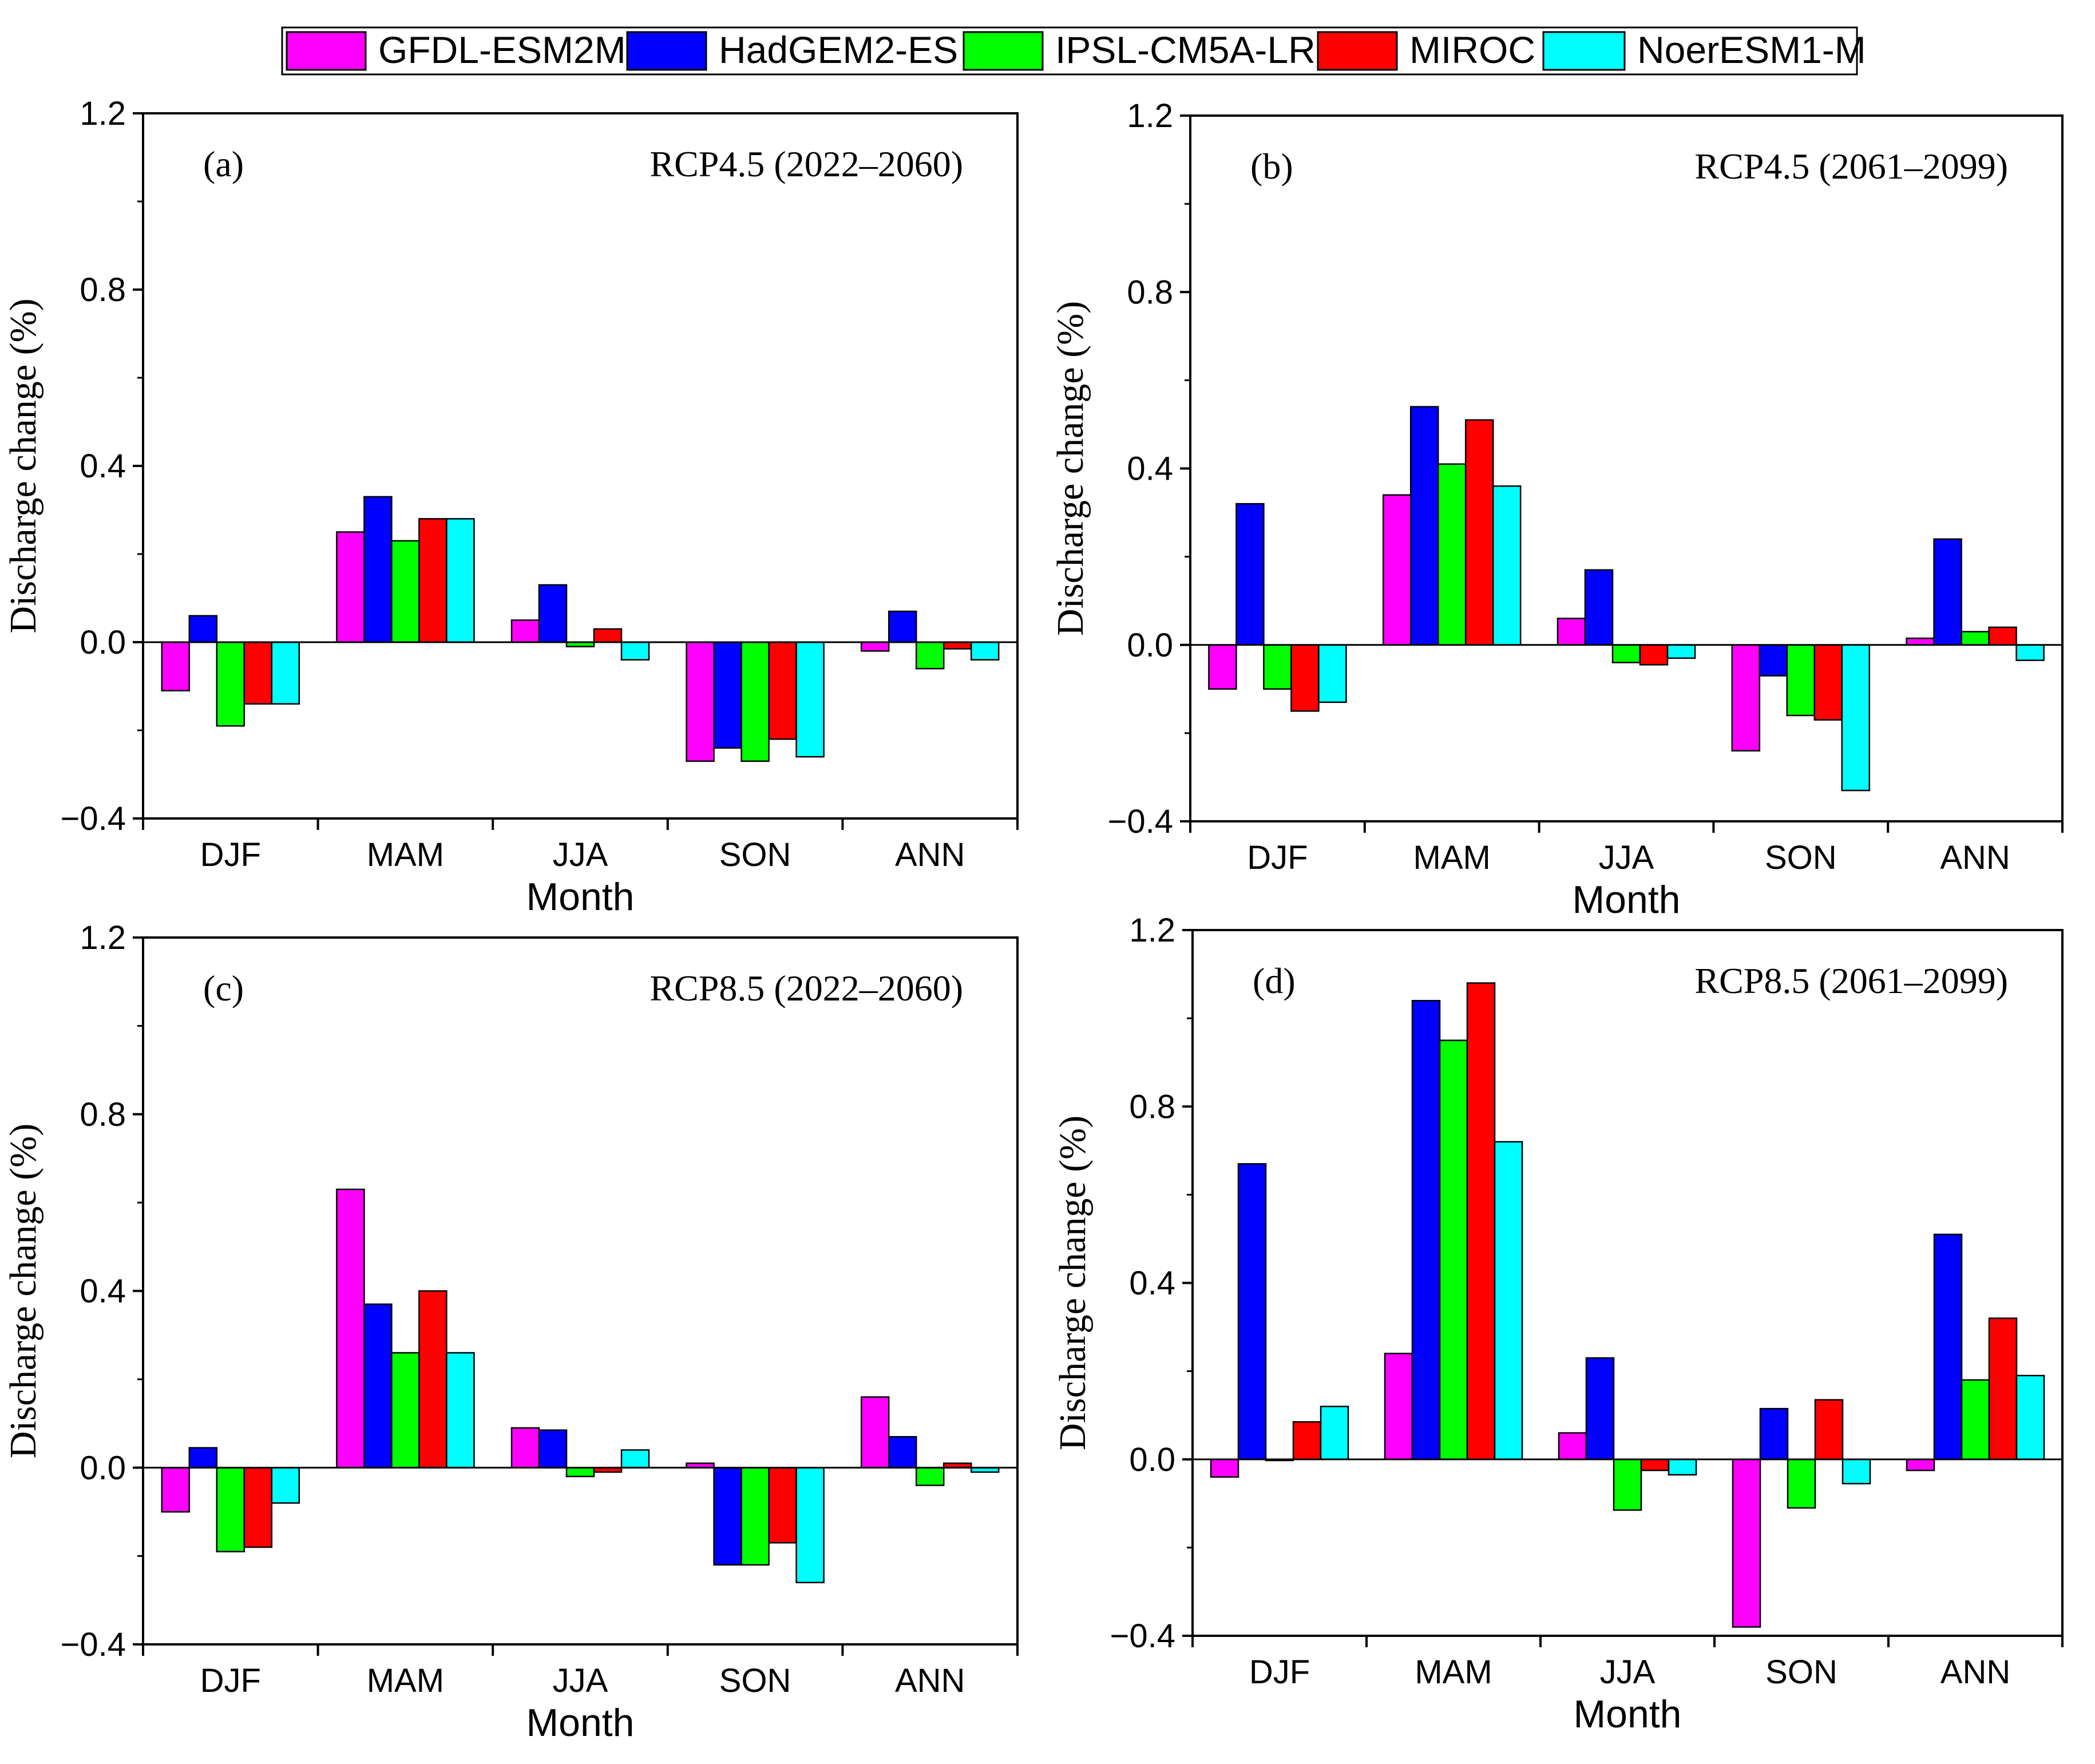 Image resolution: width=2095 pixels, height=1764 pixels. I want to click on legend-label-3: MIROC, so click(1472, 50).